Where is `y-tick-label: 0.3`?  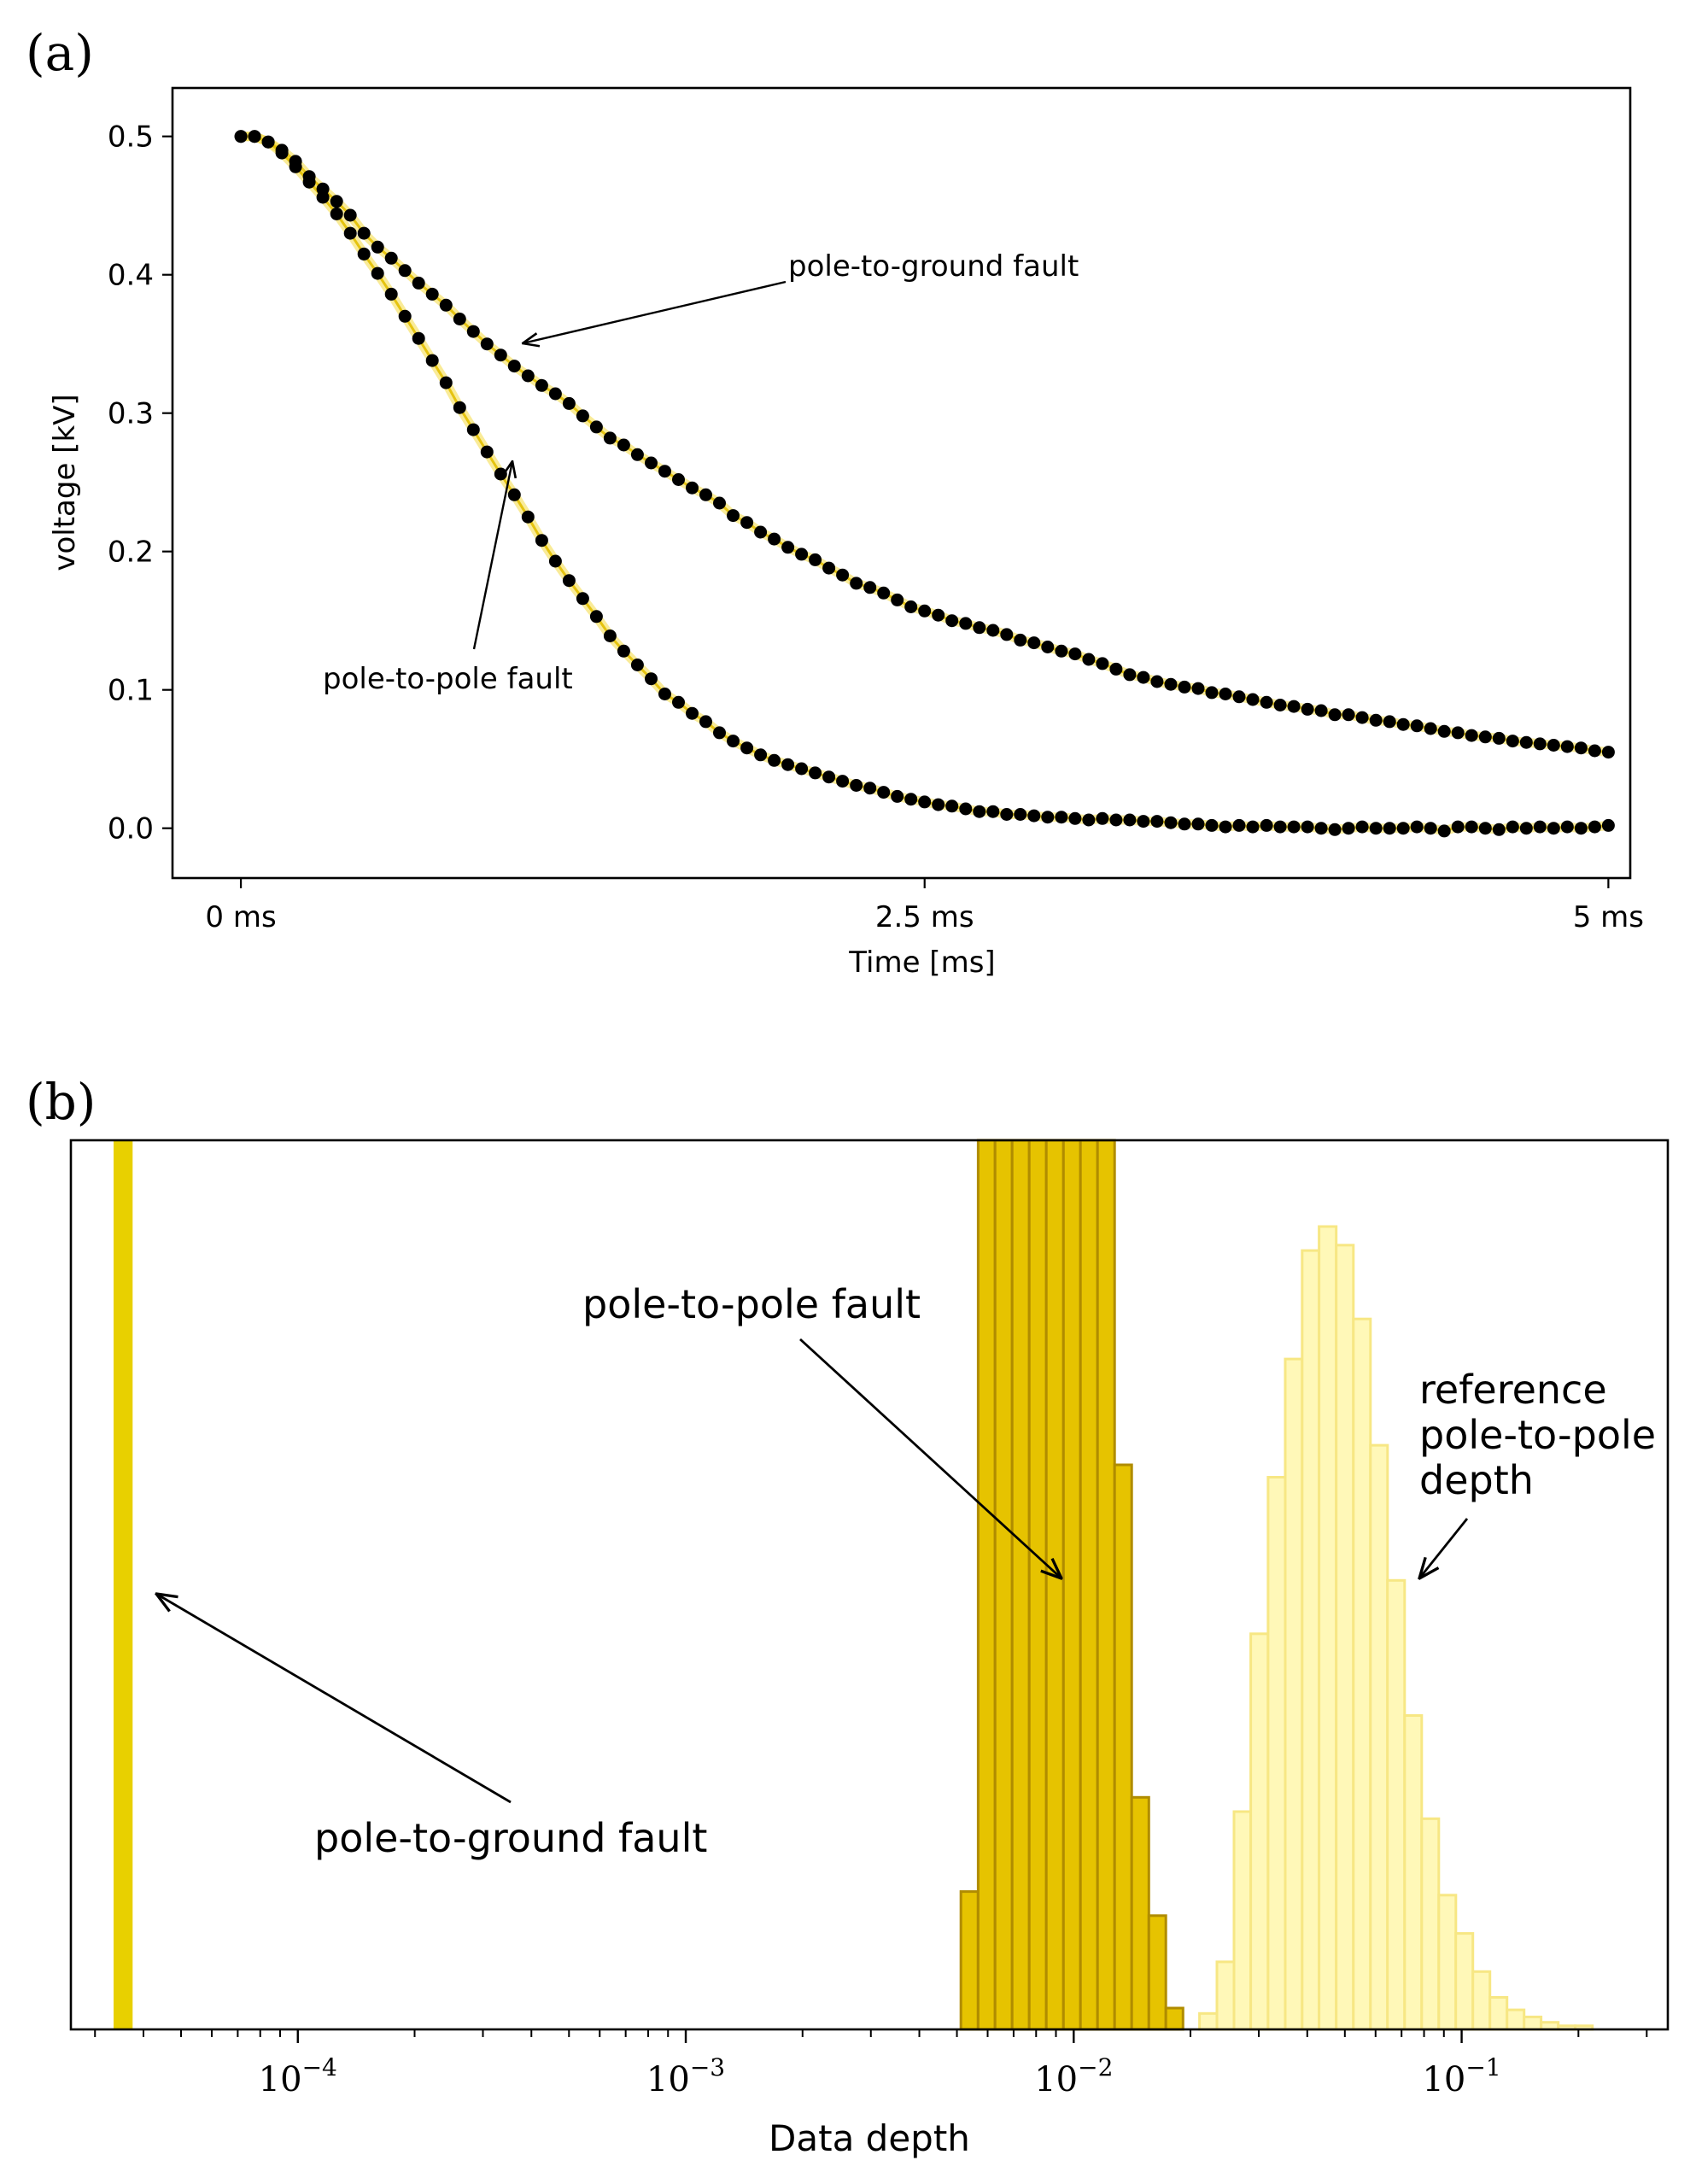
y-tick-label: 0.3 is located at coordinates (131, 414).